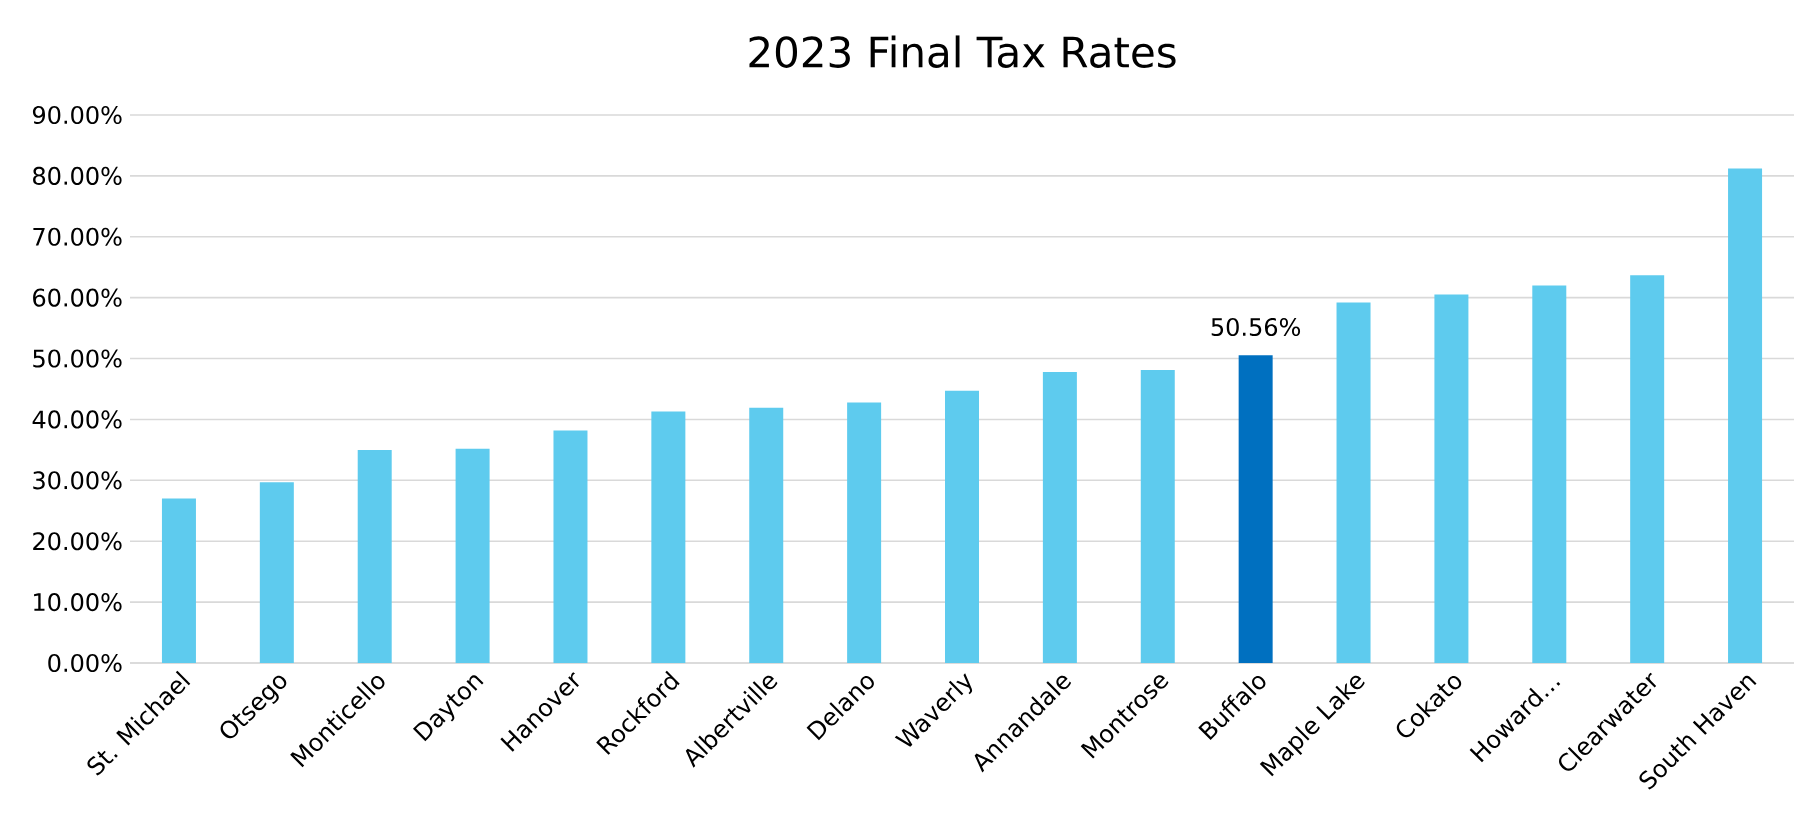 The width and height of the screenshot is (1817, 834). Describe the element at coordinates (962, 51) in the screenshot. I see `chart-title: 2023 Final Tax Rates` at that location.